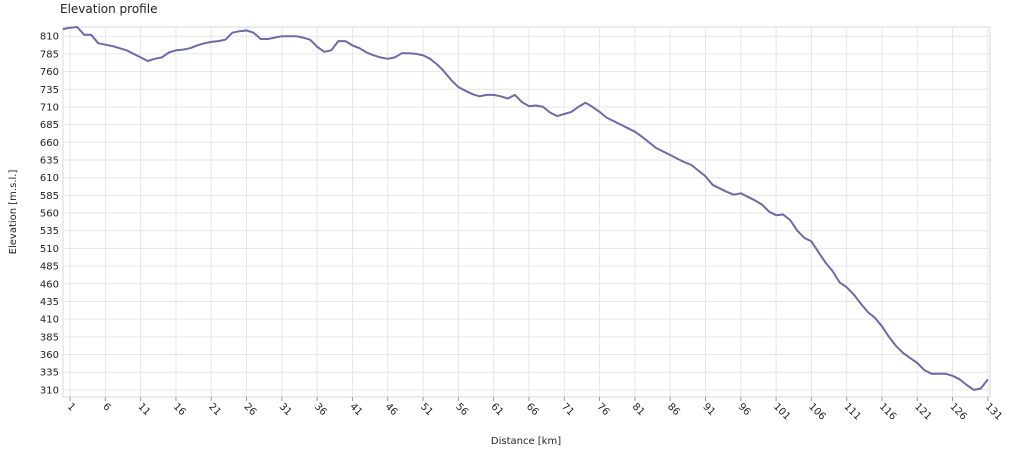  What do you see at coordinates (49, 214) in the screenshot?
I see `y-tick-label: 560` at bounding box center [49, 214].